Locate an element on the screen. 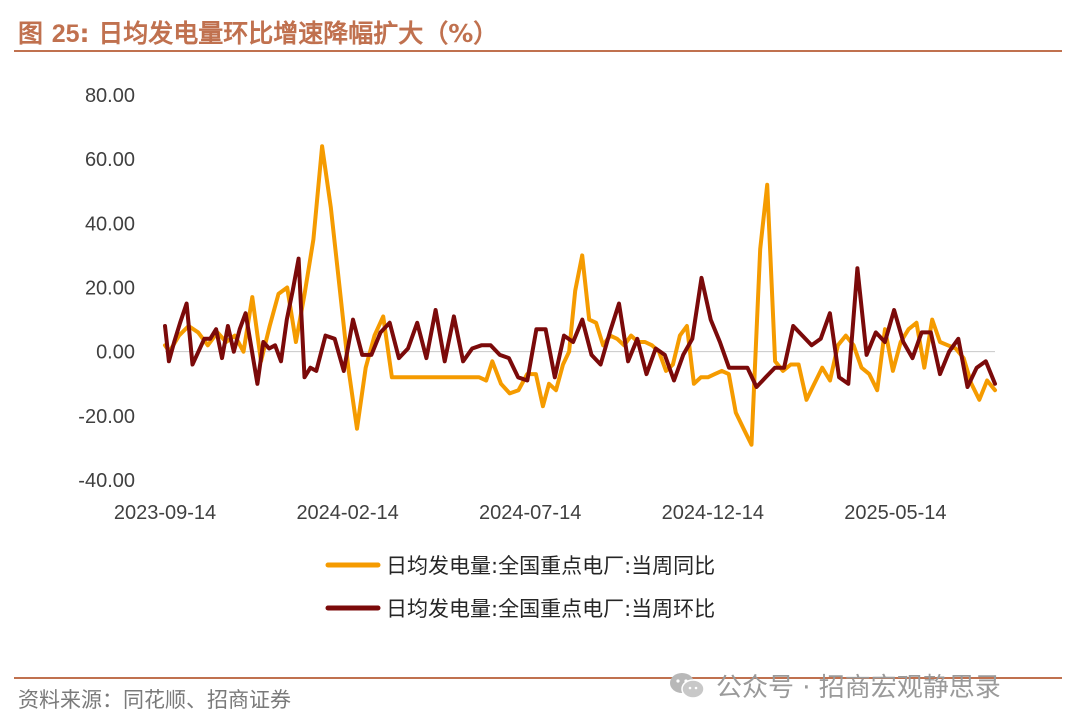 This screenshot has width=1080, height=728. legend-label-mom: 日均发电量:全国重点电厂:当周环比 is located at coordinates (550, 609).